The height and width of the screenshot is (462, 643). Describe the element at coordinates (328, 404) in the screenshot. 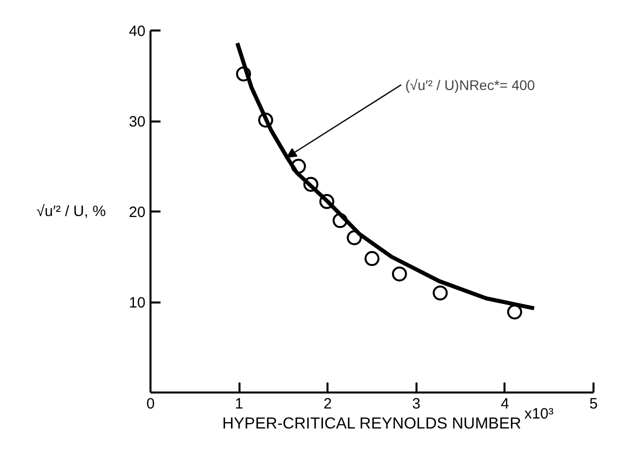

I see `x-tick-label: 2` at that location.